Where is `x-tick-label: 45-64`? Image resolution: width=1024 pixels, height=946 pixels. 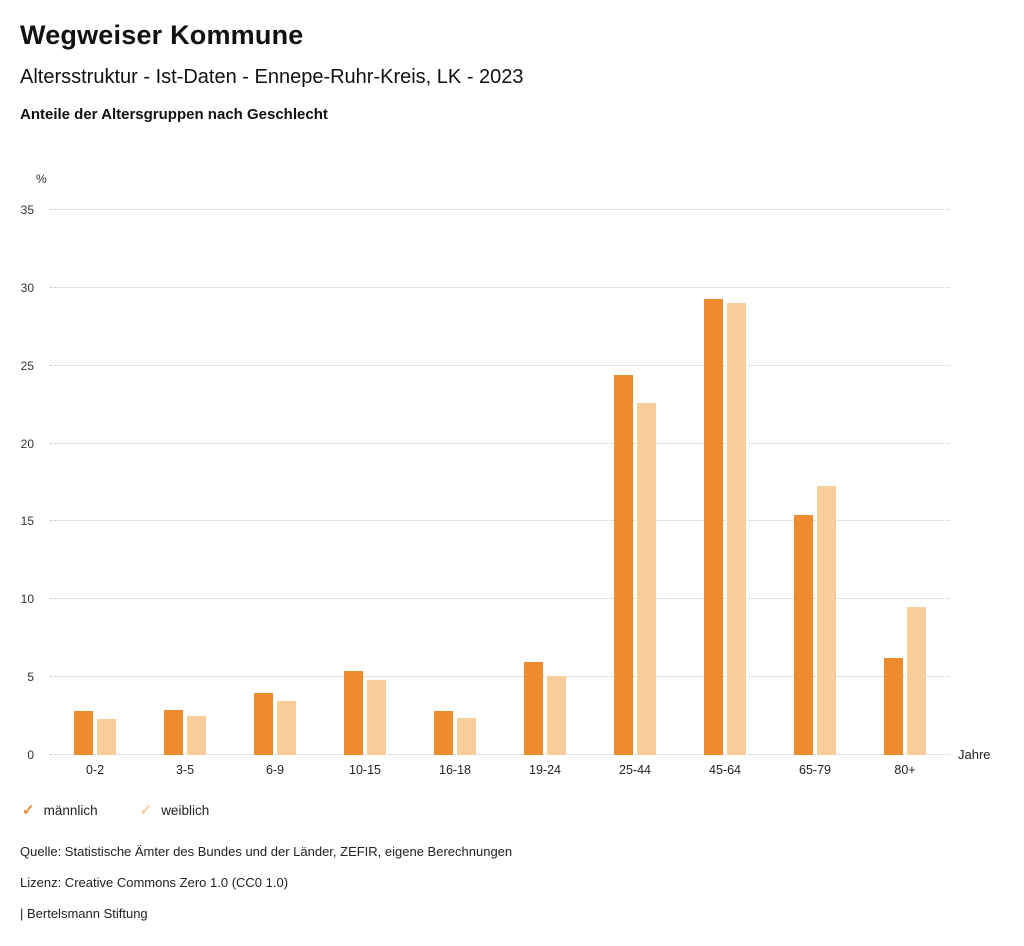
x-tick-label: 45-64 is located at coordinates (725, 770).